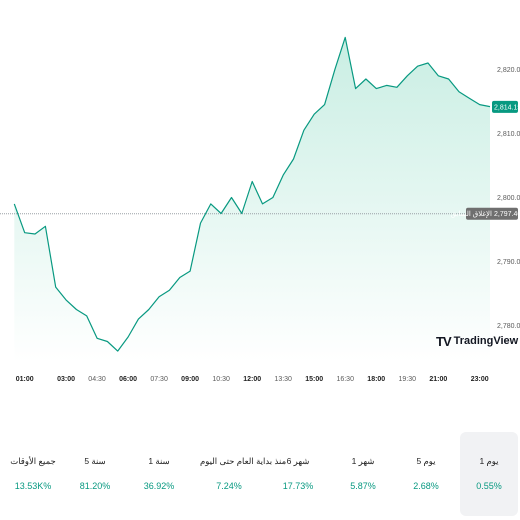 The height and width of the screenshot is (520, 520). What do you see at coordinates (314, 379) in the screenshot?
I see `x-axis-tick-label: 15:00` at bounding box center [314, 379].